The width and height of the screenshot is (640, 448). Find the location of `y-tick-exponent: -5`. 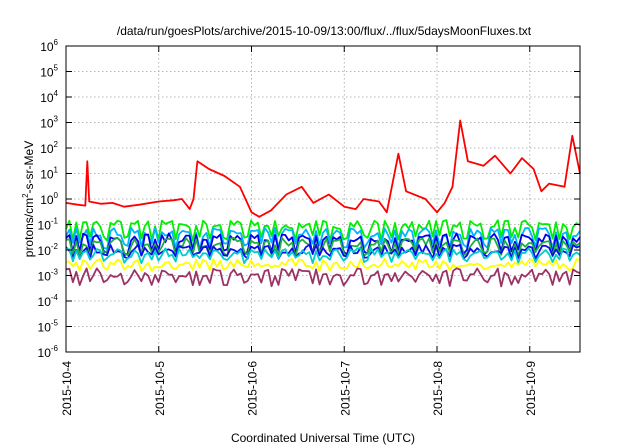

y-tick-exponent: -5 is located at coordinates (55, 323).